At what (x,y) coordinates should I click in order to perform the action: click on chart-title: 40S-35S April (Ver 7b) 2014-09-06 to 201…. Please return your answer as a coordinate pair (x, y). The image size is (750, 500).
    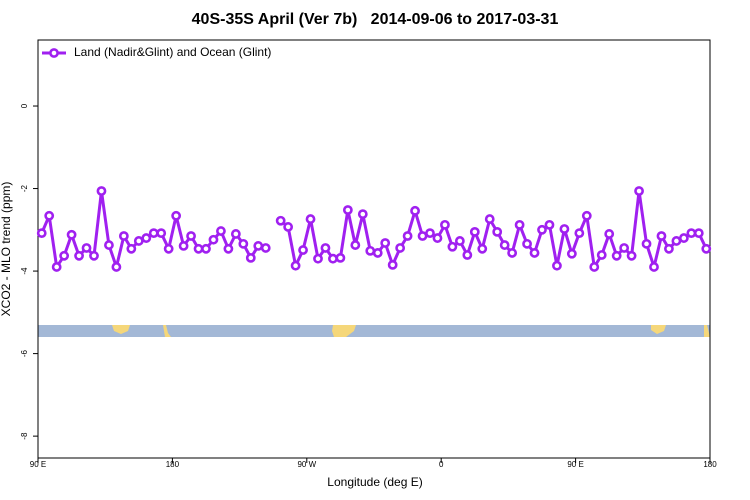
    Looking at the image, I should click on (375, 19).